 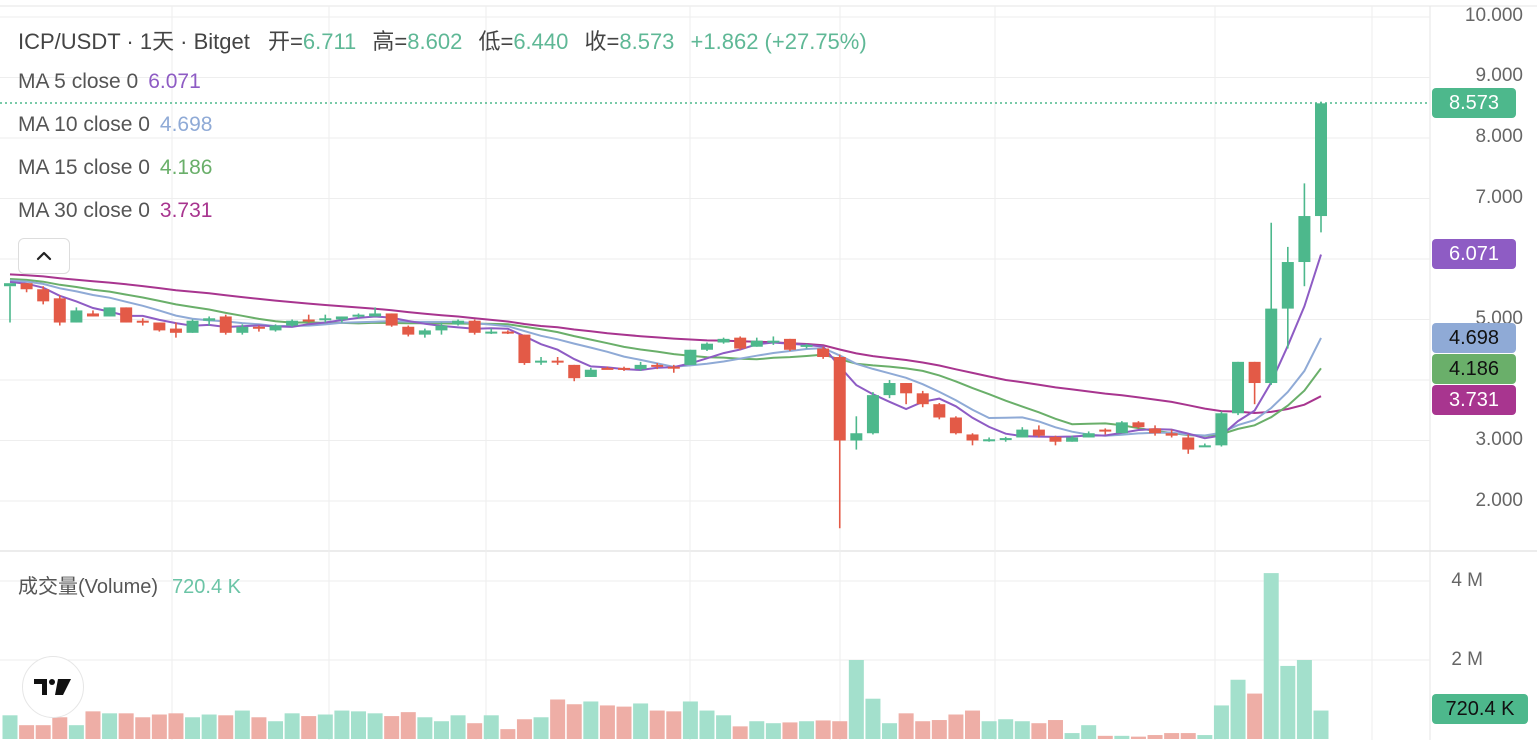 I want to click on ma15-label: MA 15 close 0, so click(x=84, y=167).